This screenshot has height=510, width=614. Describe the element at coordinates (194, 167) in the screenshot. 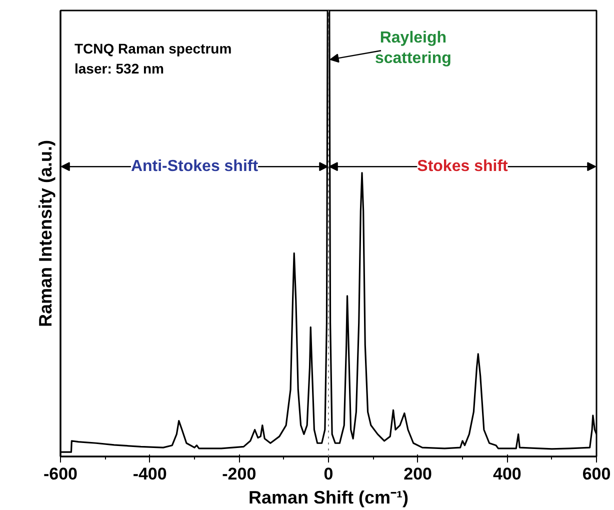

I see `annotation: Anti-Stokes shift` at that location.